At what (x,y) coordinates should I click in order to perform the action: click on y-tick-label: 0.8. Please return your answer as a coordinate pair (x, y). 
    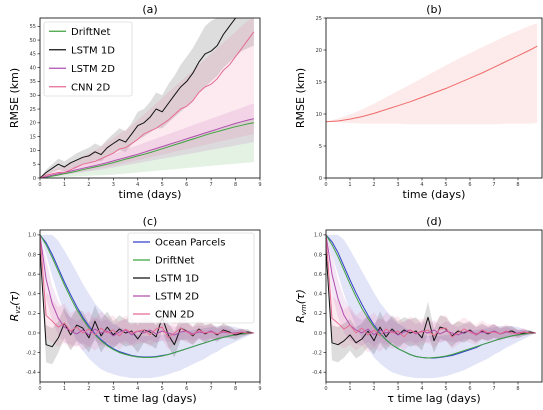
    Looking at the image, I should click on (318, 255).